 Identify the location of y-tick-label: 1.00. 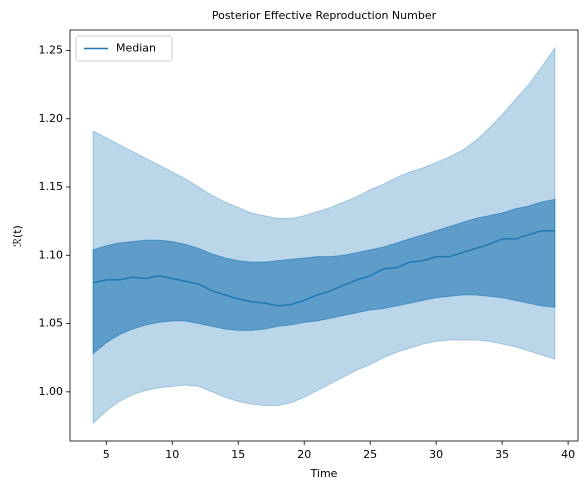
(51, 391).